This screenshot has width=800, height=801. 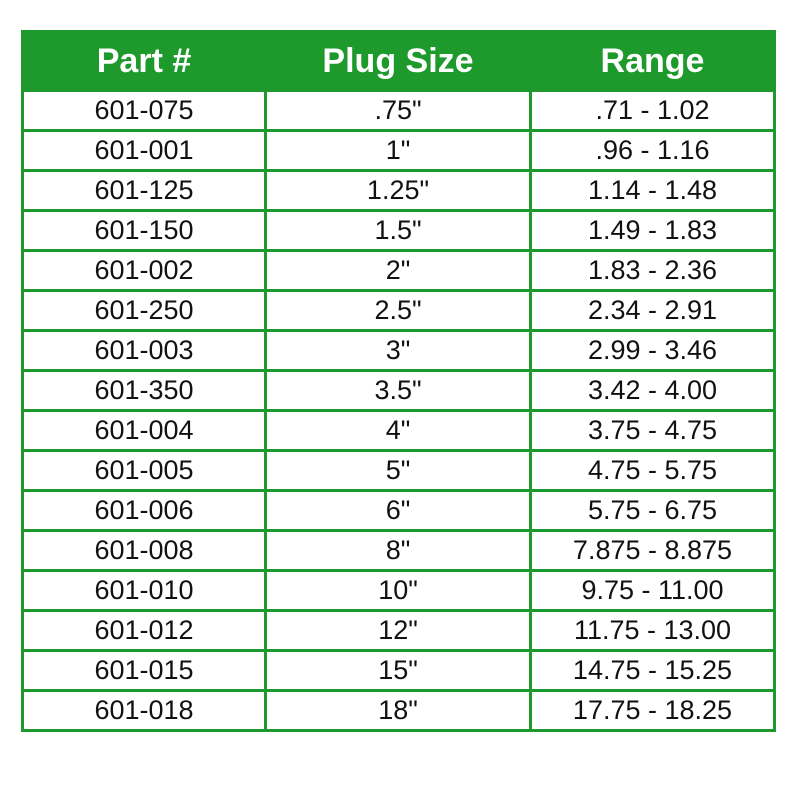 I want to click on cell-plug-size: 18", so click(x=398, y=710).